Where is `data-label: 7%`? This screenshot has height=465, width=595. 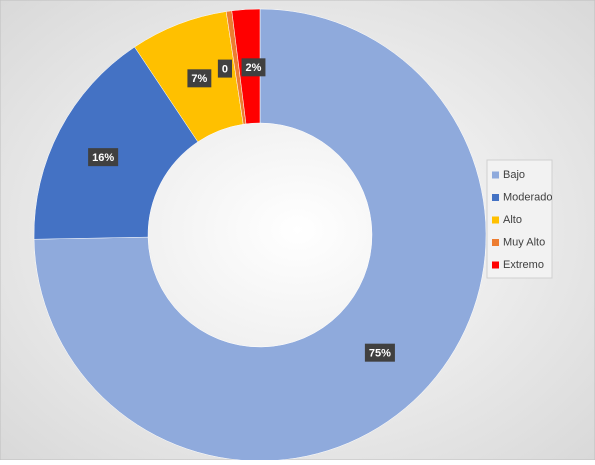
data-label: 7% is located at coordinates (199, 79).